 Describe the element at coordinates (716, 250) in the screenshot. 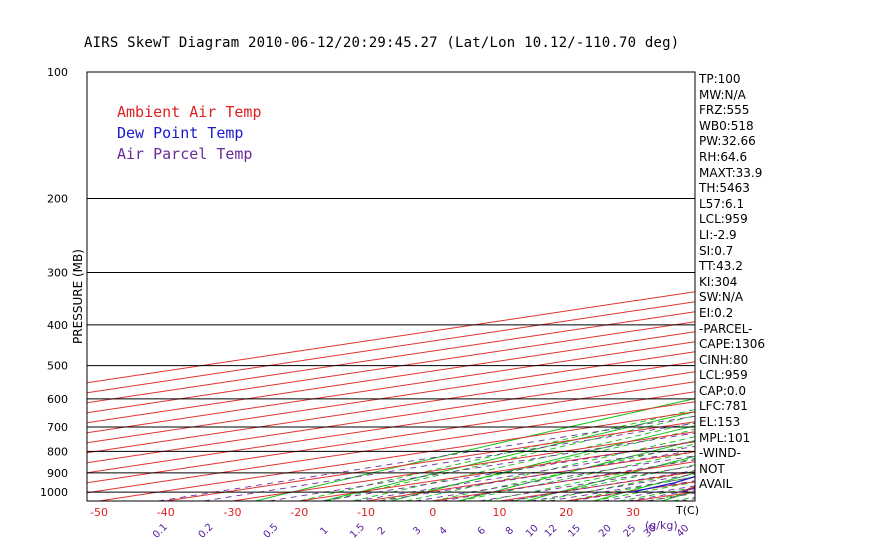

I see `stat-line: SI:0.7` at that location.